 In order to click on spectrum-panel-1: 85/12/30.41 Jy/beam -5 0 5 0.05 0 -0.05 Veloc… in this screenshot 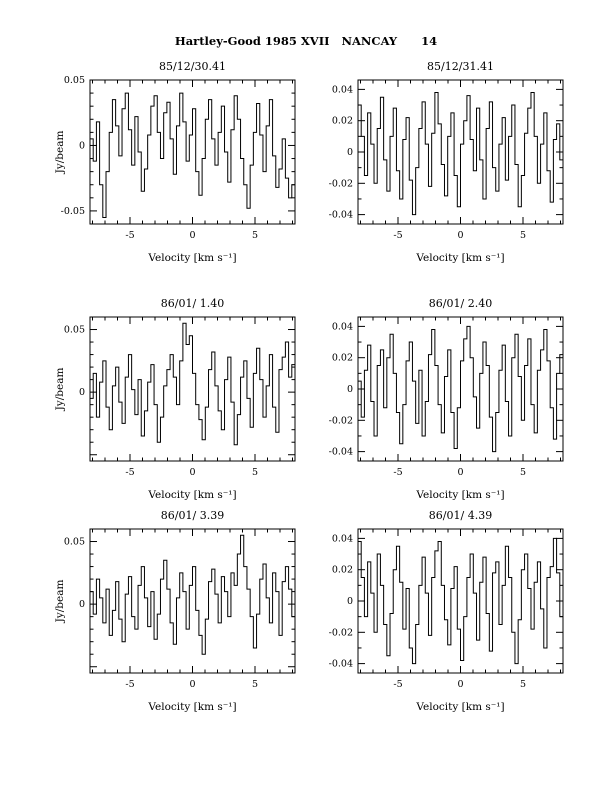, I will do `click(170, 162)`.